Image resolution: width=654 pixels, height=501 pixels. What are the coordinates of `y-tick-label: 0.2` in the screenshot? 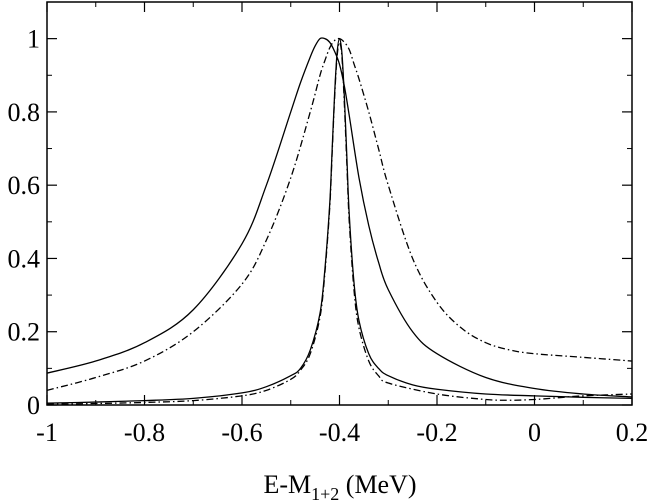 It's located at (24, 332).